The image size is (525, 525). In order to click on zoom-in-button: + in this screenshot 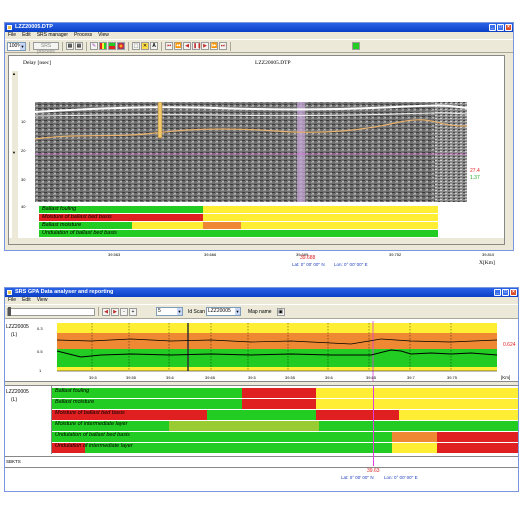, I will do `click(133, 311)`.